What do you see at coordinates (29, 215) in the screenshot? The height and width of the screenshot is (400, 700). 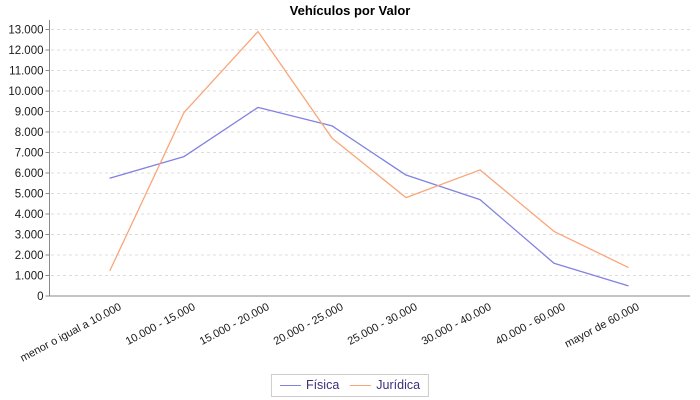 I see `y-tick-label: 4.000` at bounding box center [29, 215].